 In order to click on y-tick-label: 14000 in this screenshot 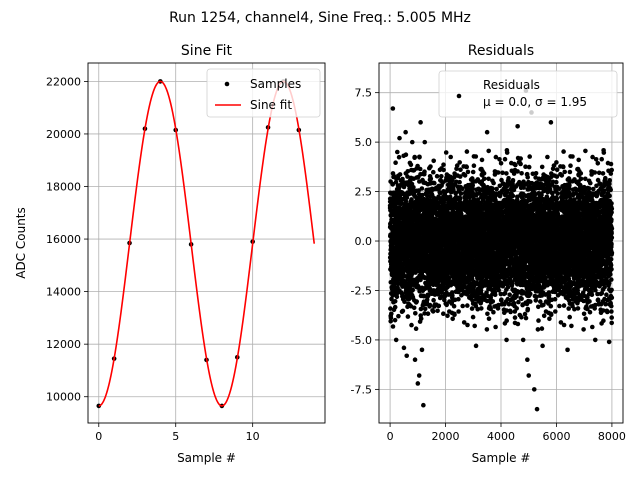, I will do `click(63, 292)`.